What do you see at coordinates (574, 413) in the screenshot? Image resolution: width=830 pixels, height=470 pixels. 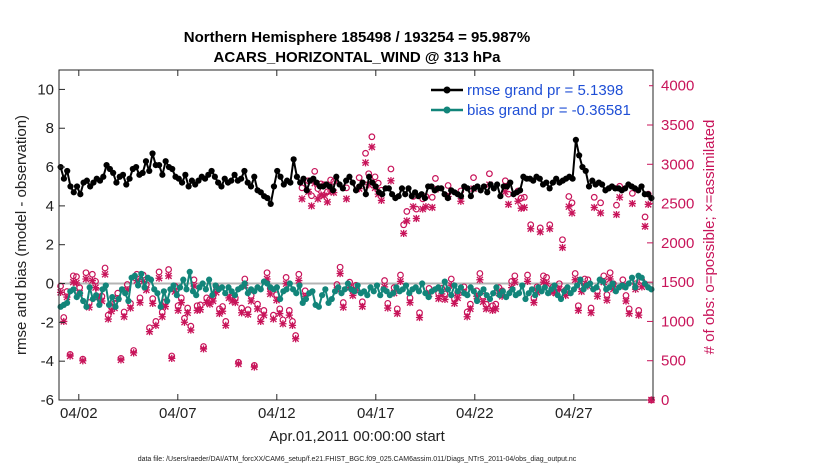 I see `x-tick-label: 04/27` at bounding box center [574, 413].